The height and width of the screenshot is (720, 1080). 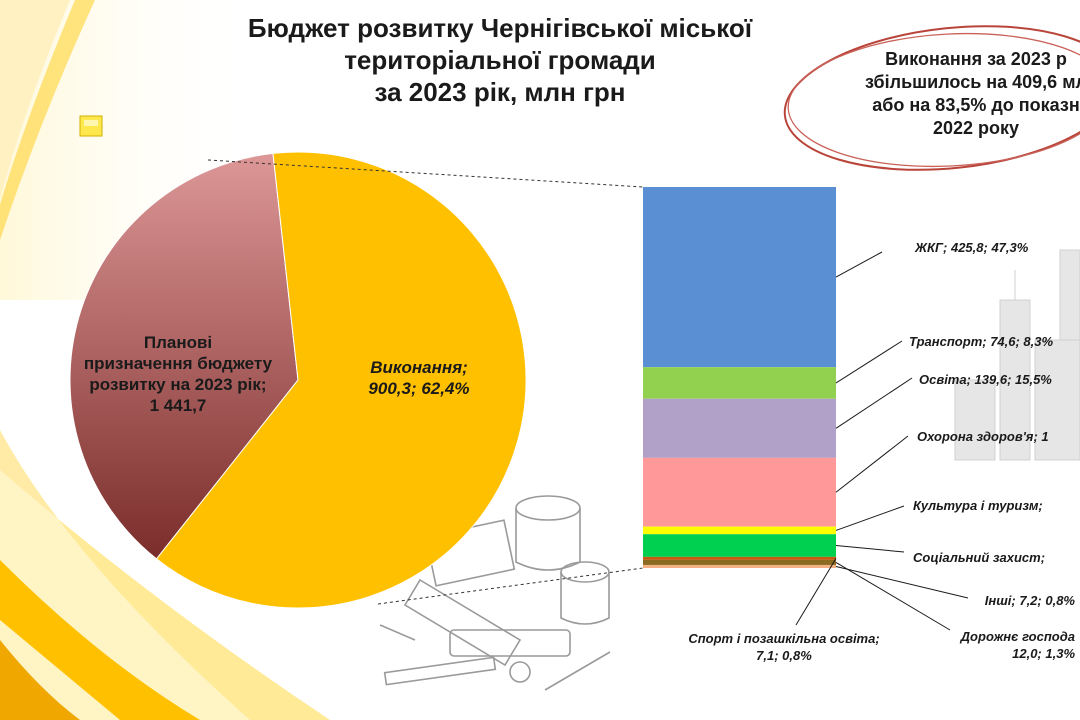 What do you see at coordinates (983, 436) in the screenshot?
I see `bar-label-3: Охорона здоров'я; 1` at bounding box center [983, 436].